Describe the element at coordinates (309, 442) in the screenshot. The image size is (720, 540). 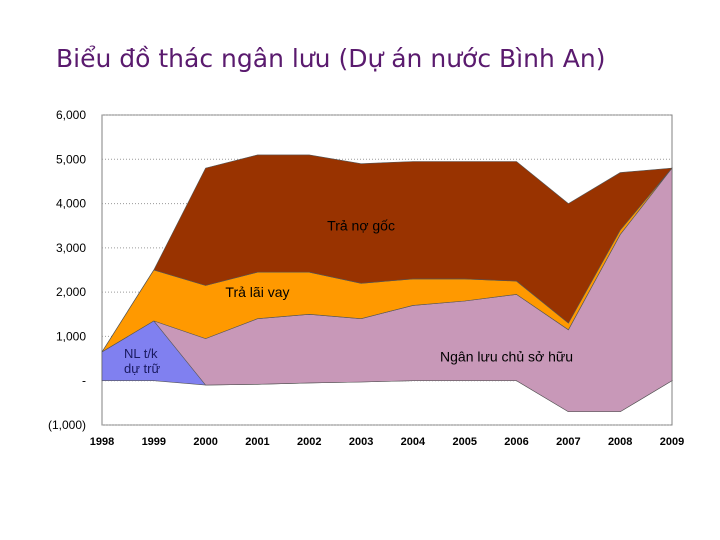
I see `x-tick-label: 2002` at that location.